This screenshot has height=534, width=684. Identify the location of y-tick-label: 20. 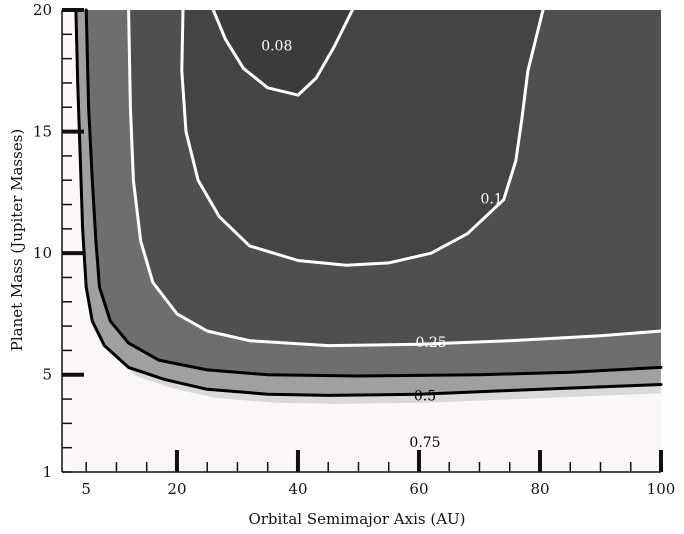
(42, 10).